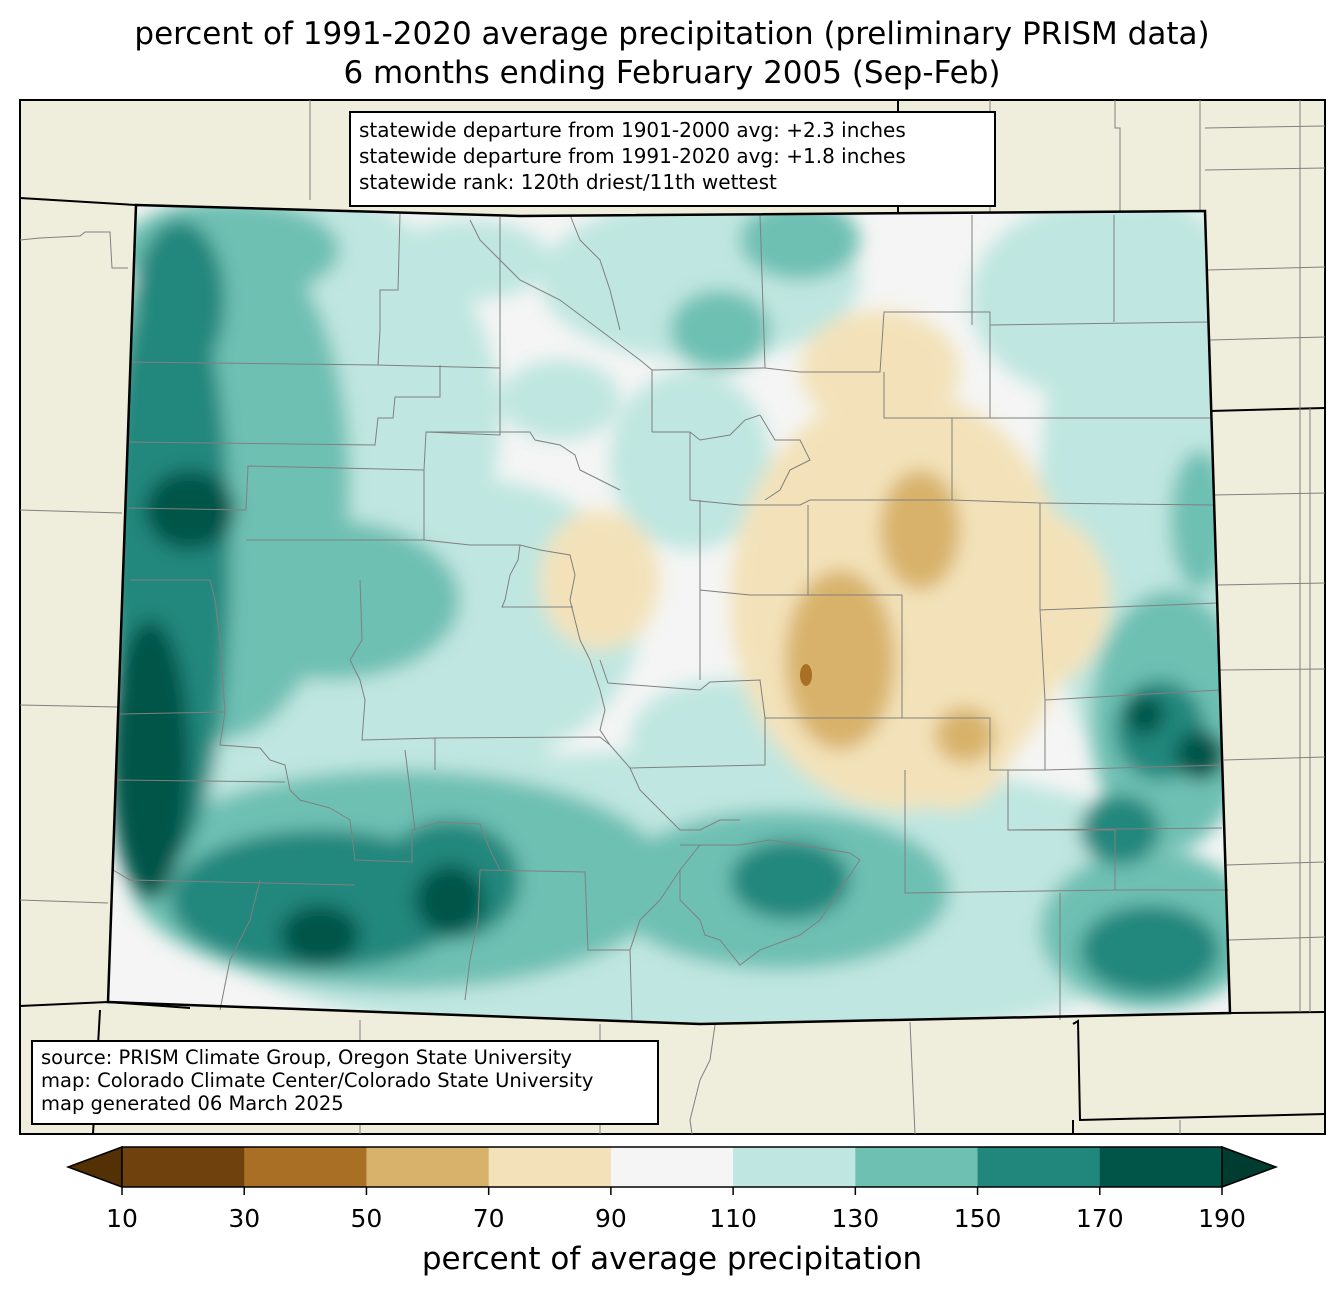  Describe the element at coordinates (1222, 1218) in the screenshot. I see `colorbar-tick-label: 190` at that location.